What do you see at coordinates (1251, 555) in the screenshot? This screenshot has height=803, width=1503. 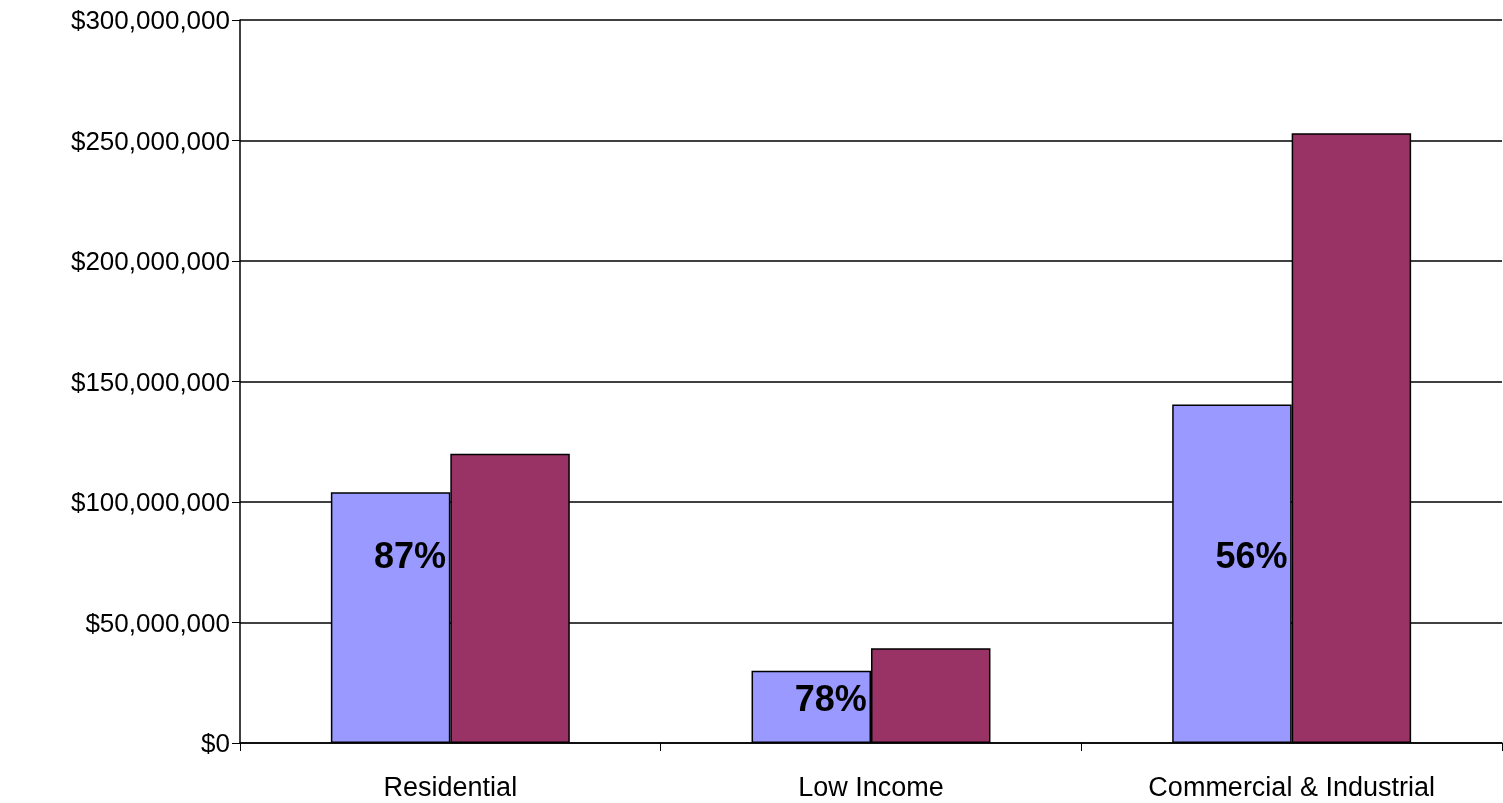 I see `annotation: 56%` at bounding box center [1251, 555].